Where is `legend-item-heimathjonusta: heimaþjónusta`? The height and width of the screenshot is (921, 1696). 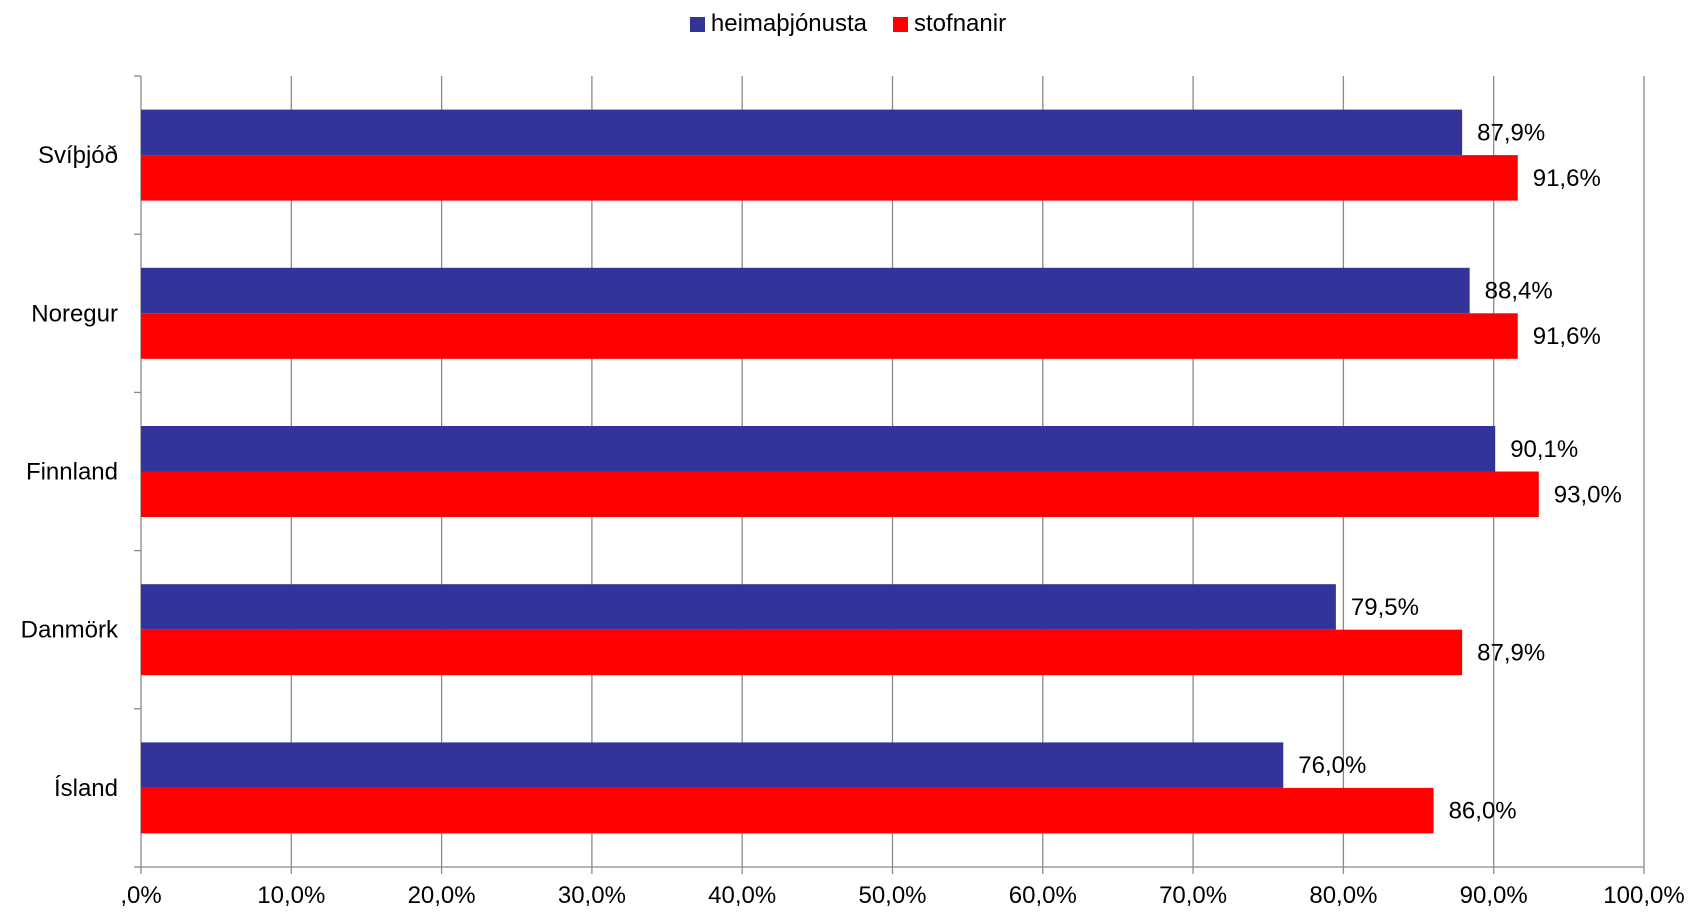
legend-item-heimathjonusta: heimaþjónusta is located at coordinates (778, 24).